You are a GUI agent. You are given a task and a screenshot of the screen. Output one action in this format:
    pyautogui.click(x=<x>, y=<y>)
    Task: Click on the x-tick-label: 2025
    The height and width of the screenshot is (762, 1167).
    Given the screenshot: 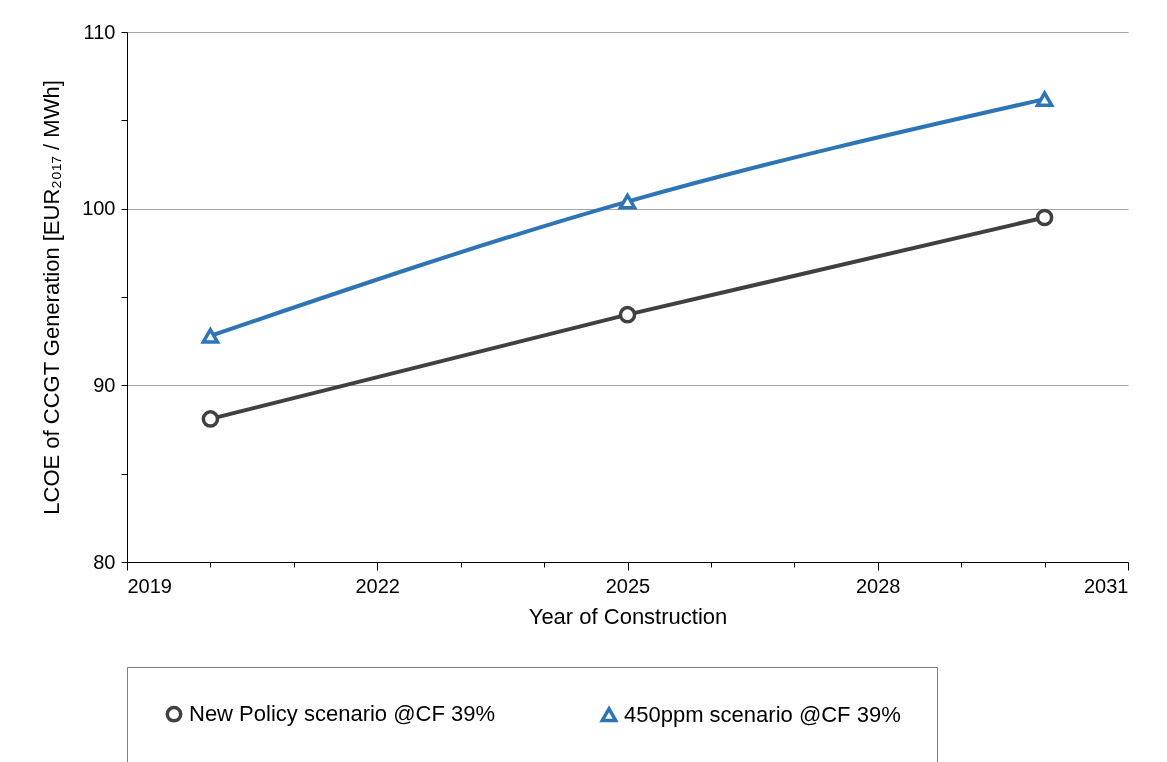 What is the action you would take?
    pyautogui.click(x=628, y=585)
    